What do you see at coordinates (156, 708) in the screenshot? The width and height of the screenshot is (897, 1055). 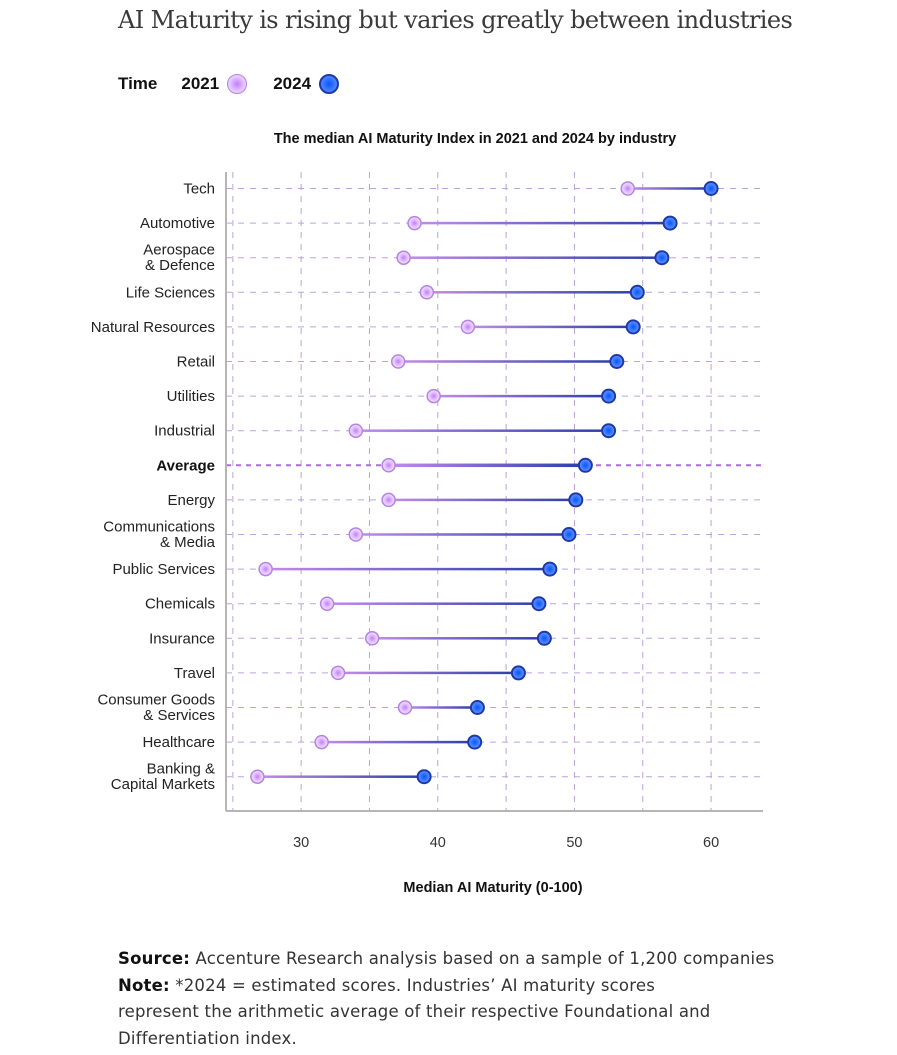 I see `category-label: Consumer Goods & Services` at bounding box center [156, 708].